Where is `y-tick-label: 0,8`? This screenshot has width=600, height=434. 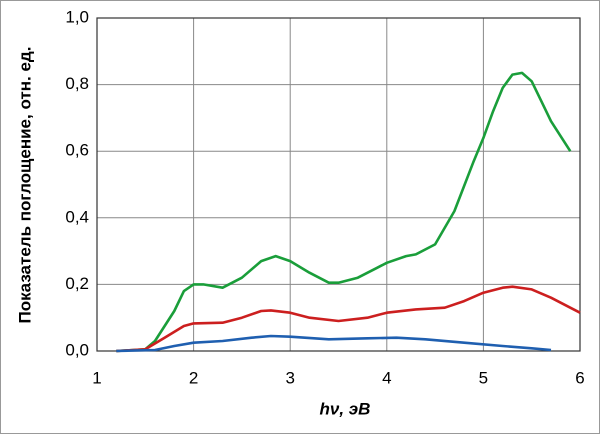 y-tick-label: 0,8 is located at coordinates (77, 83).